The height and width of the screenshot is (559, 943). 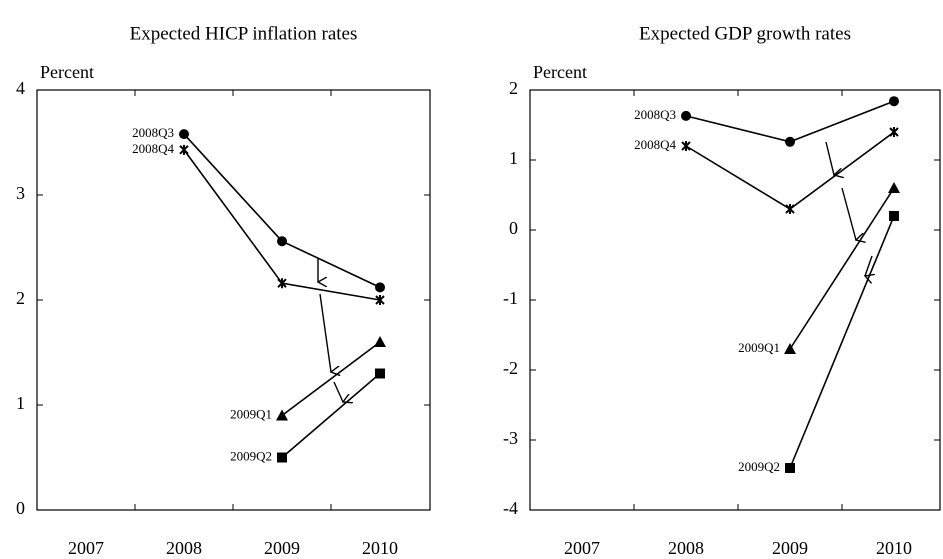 I want to click on chart-title: Expected HICP inflation rates, so click(x=244, y=33).